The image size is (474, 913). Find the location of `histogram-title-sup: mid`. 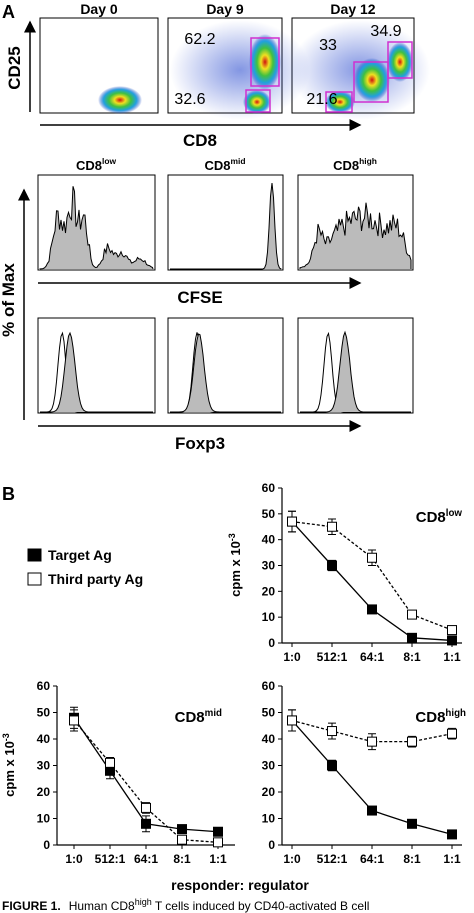

histogram-title-sup: mid is located at coordinates (238, 161).